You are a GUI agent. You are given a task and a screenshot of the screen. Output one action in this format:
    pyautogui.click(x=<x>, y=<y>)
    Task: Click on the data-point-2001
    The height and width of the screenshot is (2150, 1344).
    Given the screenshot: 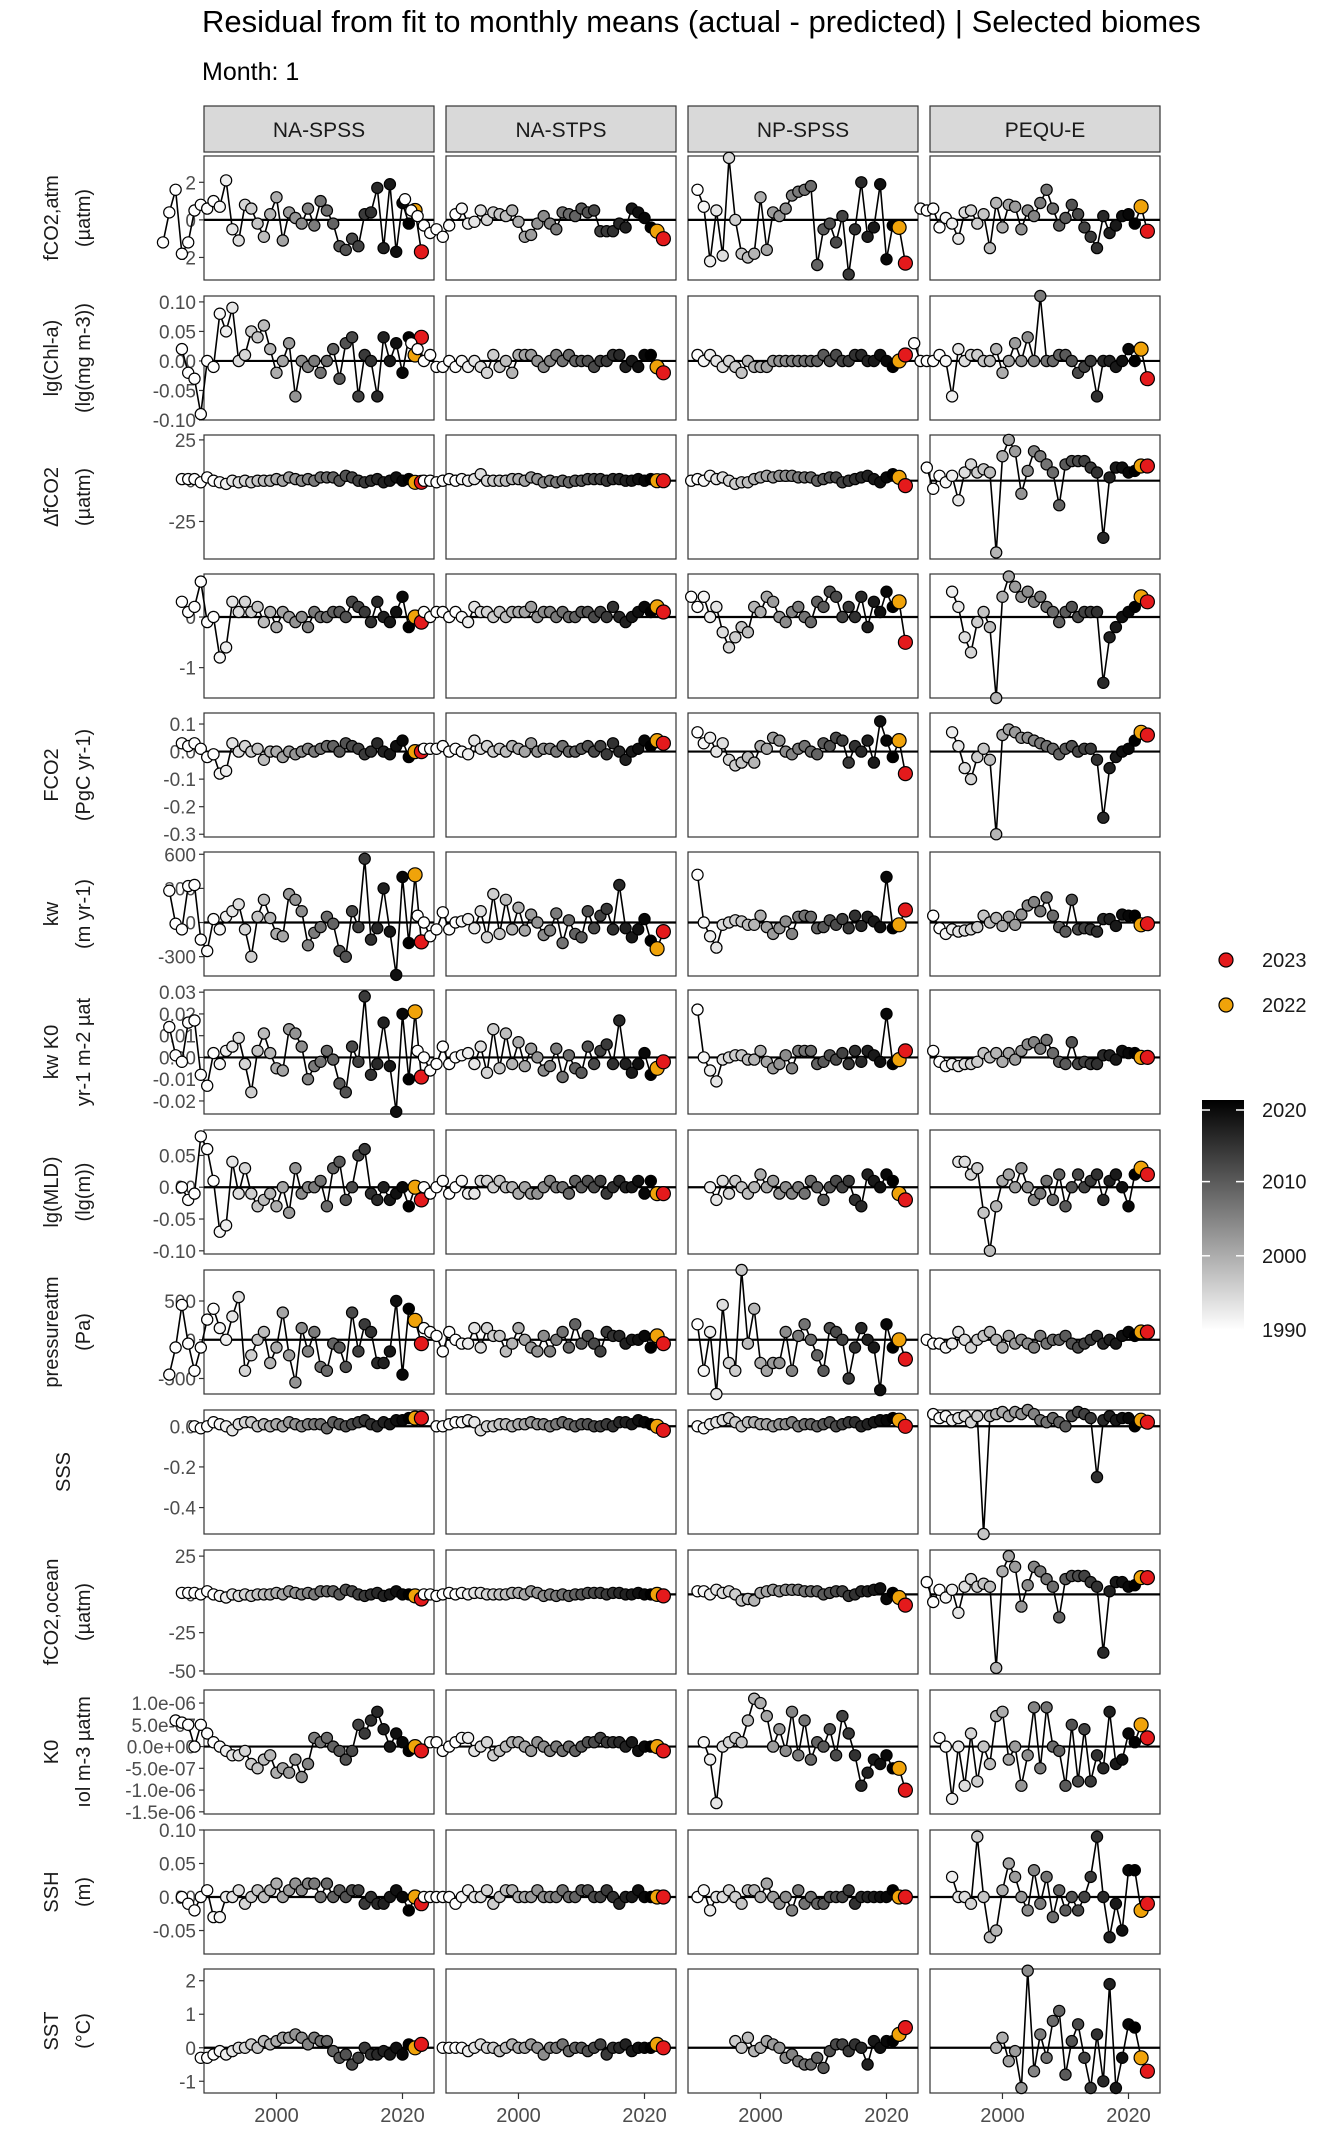 What is the action you would take?
    pyautogui.click(x=282, y=936)
    